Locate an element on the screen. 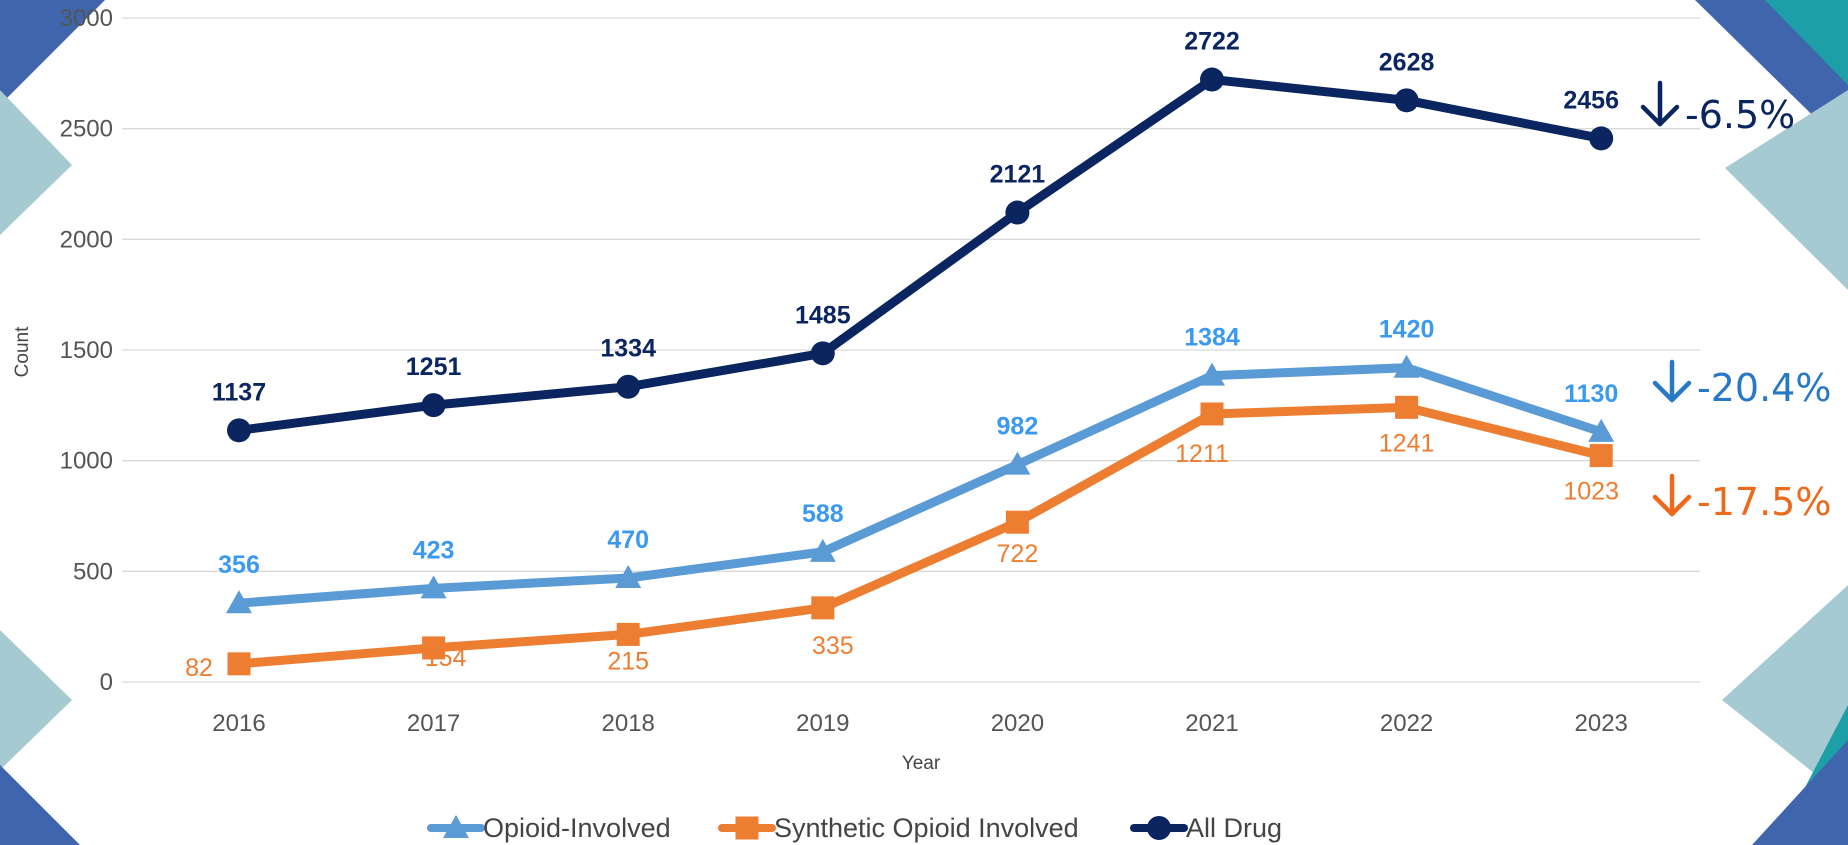 This screenshot has height=845, width=1848. x-axis-ticks: 2016 2017 2018 2019 2020 2021 2022 2023 is located at coordinates (920, 723).